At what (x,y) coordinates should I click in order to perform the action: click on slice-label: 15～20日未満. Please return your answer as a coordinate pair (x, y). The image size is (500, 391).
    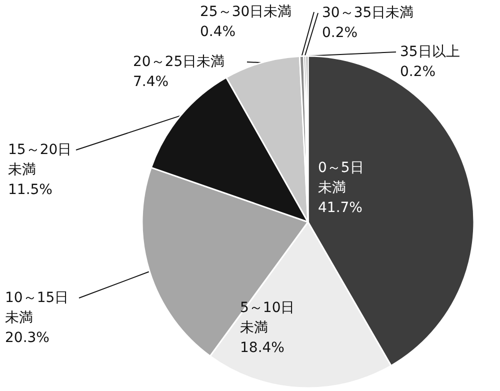
    Looking at the image, I should click on (40, 160).